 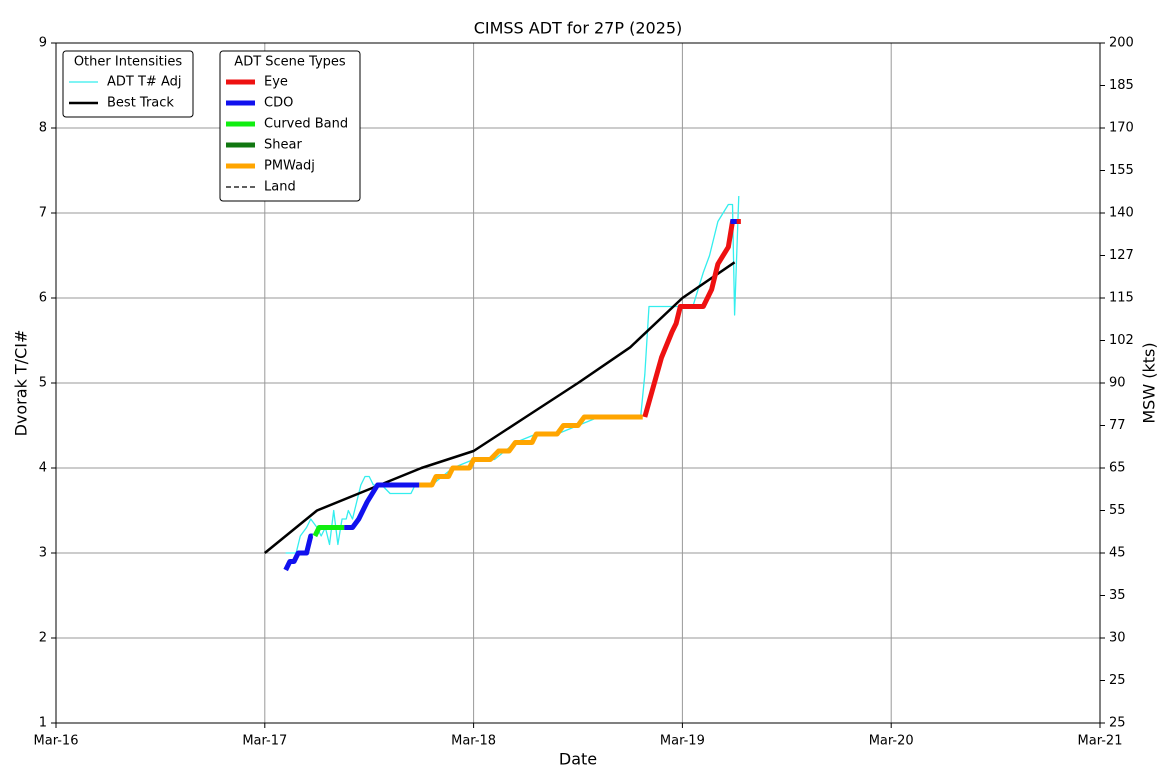 What do you see at coordinates (43, 723) in the screenshot?
I see `y-tick-label: 1` at bounding box center [43, 723].